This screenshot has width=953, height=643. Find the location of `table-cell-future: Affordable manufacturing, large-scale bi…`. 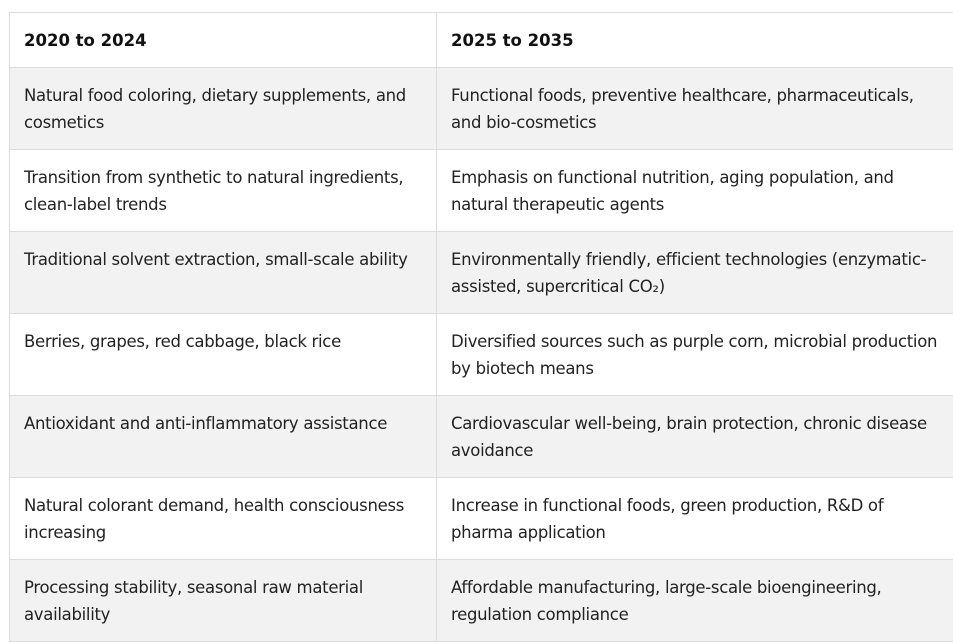

table-cell-future: Affordable manufacturing, large-scale bi… is located at coordinates (694, 600).